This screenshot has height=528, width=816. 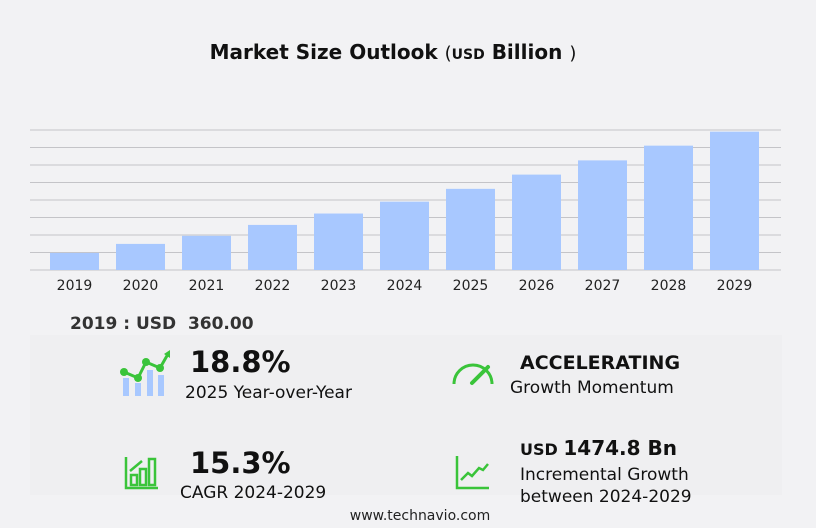 What do you see at coordinates (253, 493) in the screenshot?
I see `cagr-label: CAGR 2024-2029` at bounding box center [253, 493].